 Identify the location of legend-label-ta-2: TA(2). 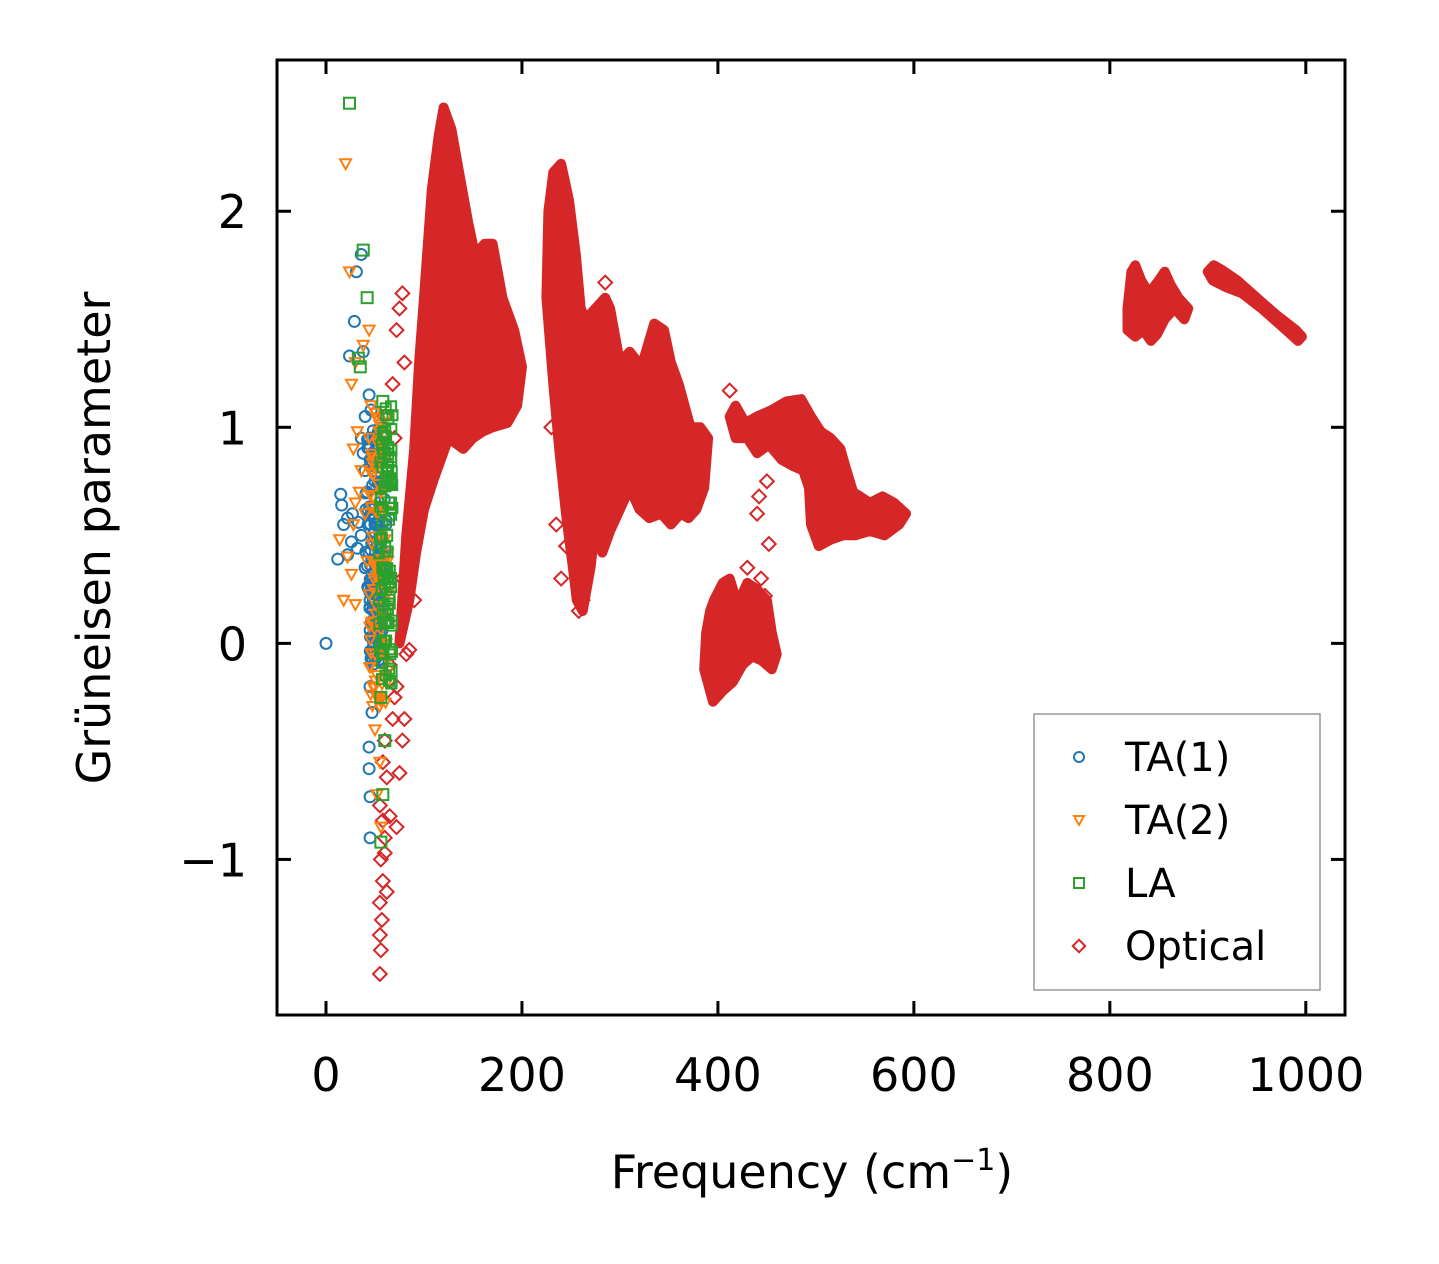
(1177, 821).